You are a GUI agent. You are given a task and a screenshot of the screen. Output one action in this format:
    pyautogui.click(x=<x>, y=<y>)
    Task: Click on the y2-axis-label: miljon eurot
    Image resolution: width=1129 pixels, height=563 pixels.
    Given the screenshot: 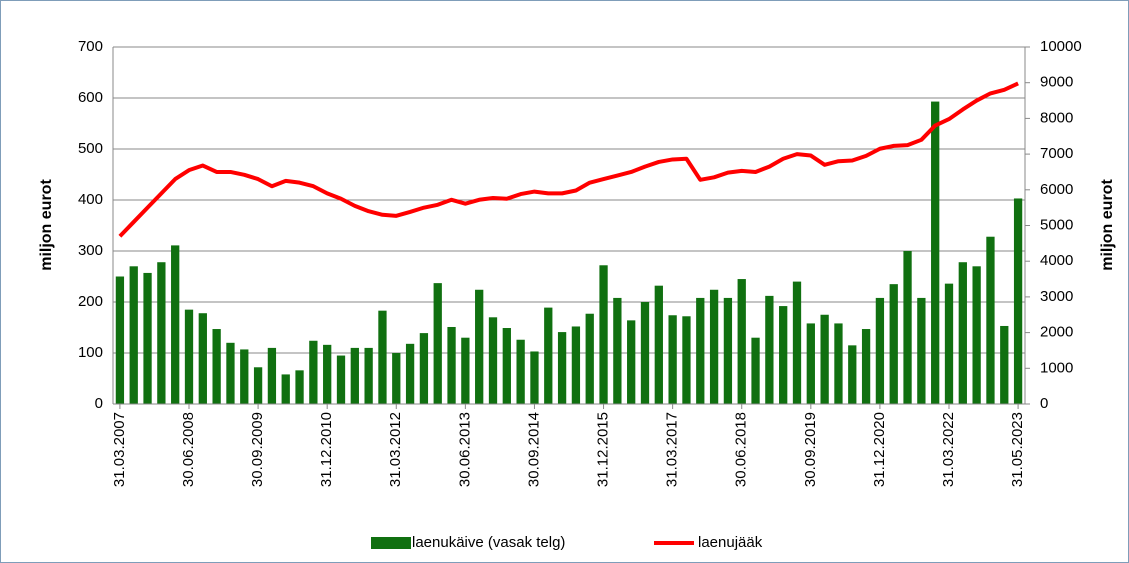 What is the action you would take?
    pyautogui.click(x=1107, y=225)
    